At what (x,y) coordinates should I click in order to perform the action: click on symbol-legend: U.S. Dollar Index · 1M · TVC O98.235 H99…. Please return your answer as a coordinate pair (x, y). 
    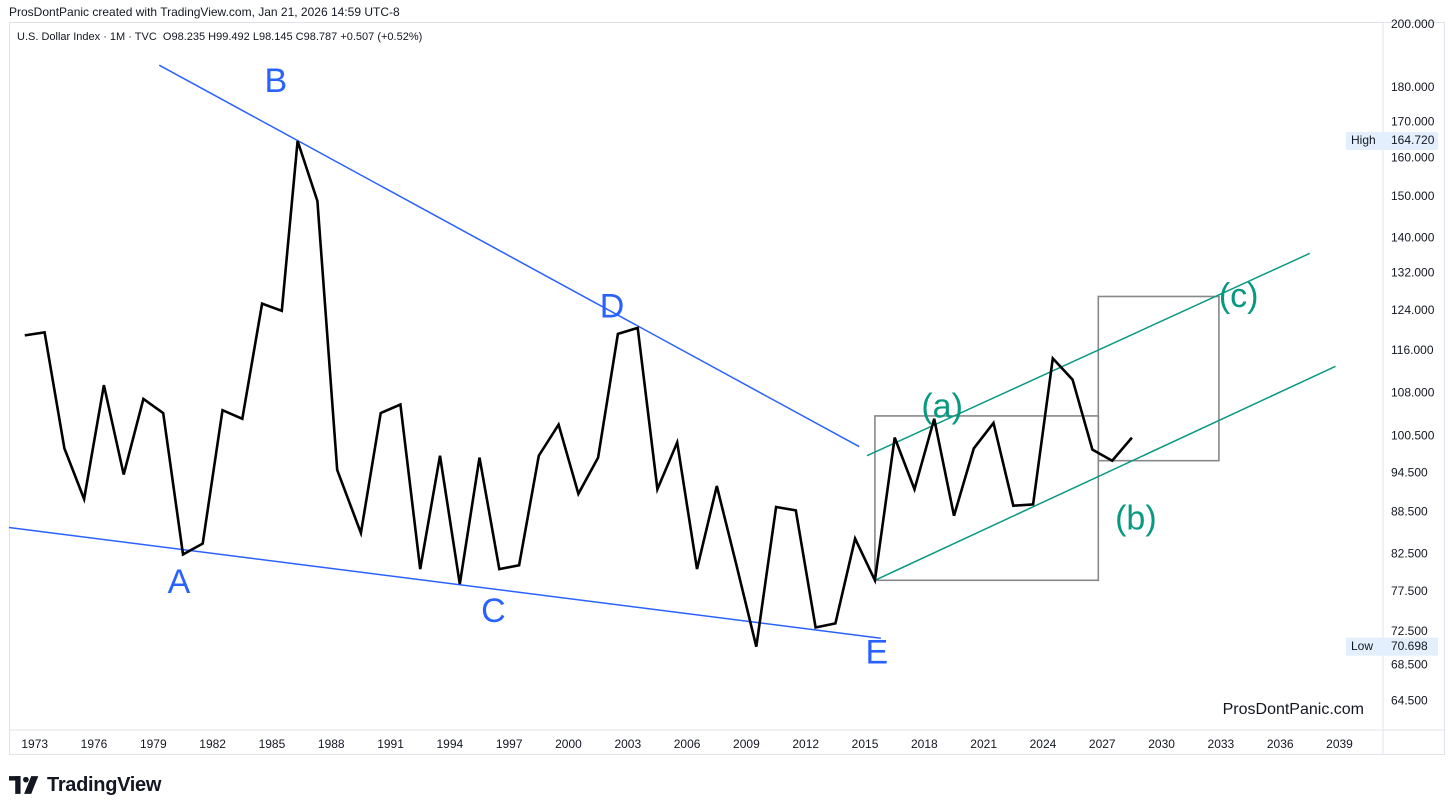
    Looking at the image, I should click on (219, 37).